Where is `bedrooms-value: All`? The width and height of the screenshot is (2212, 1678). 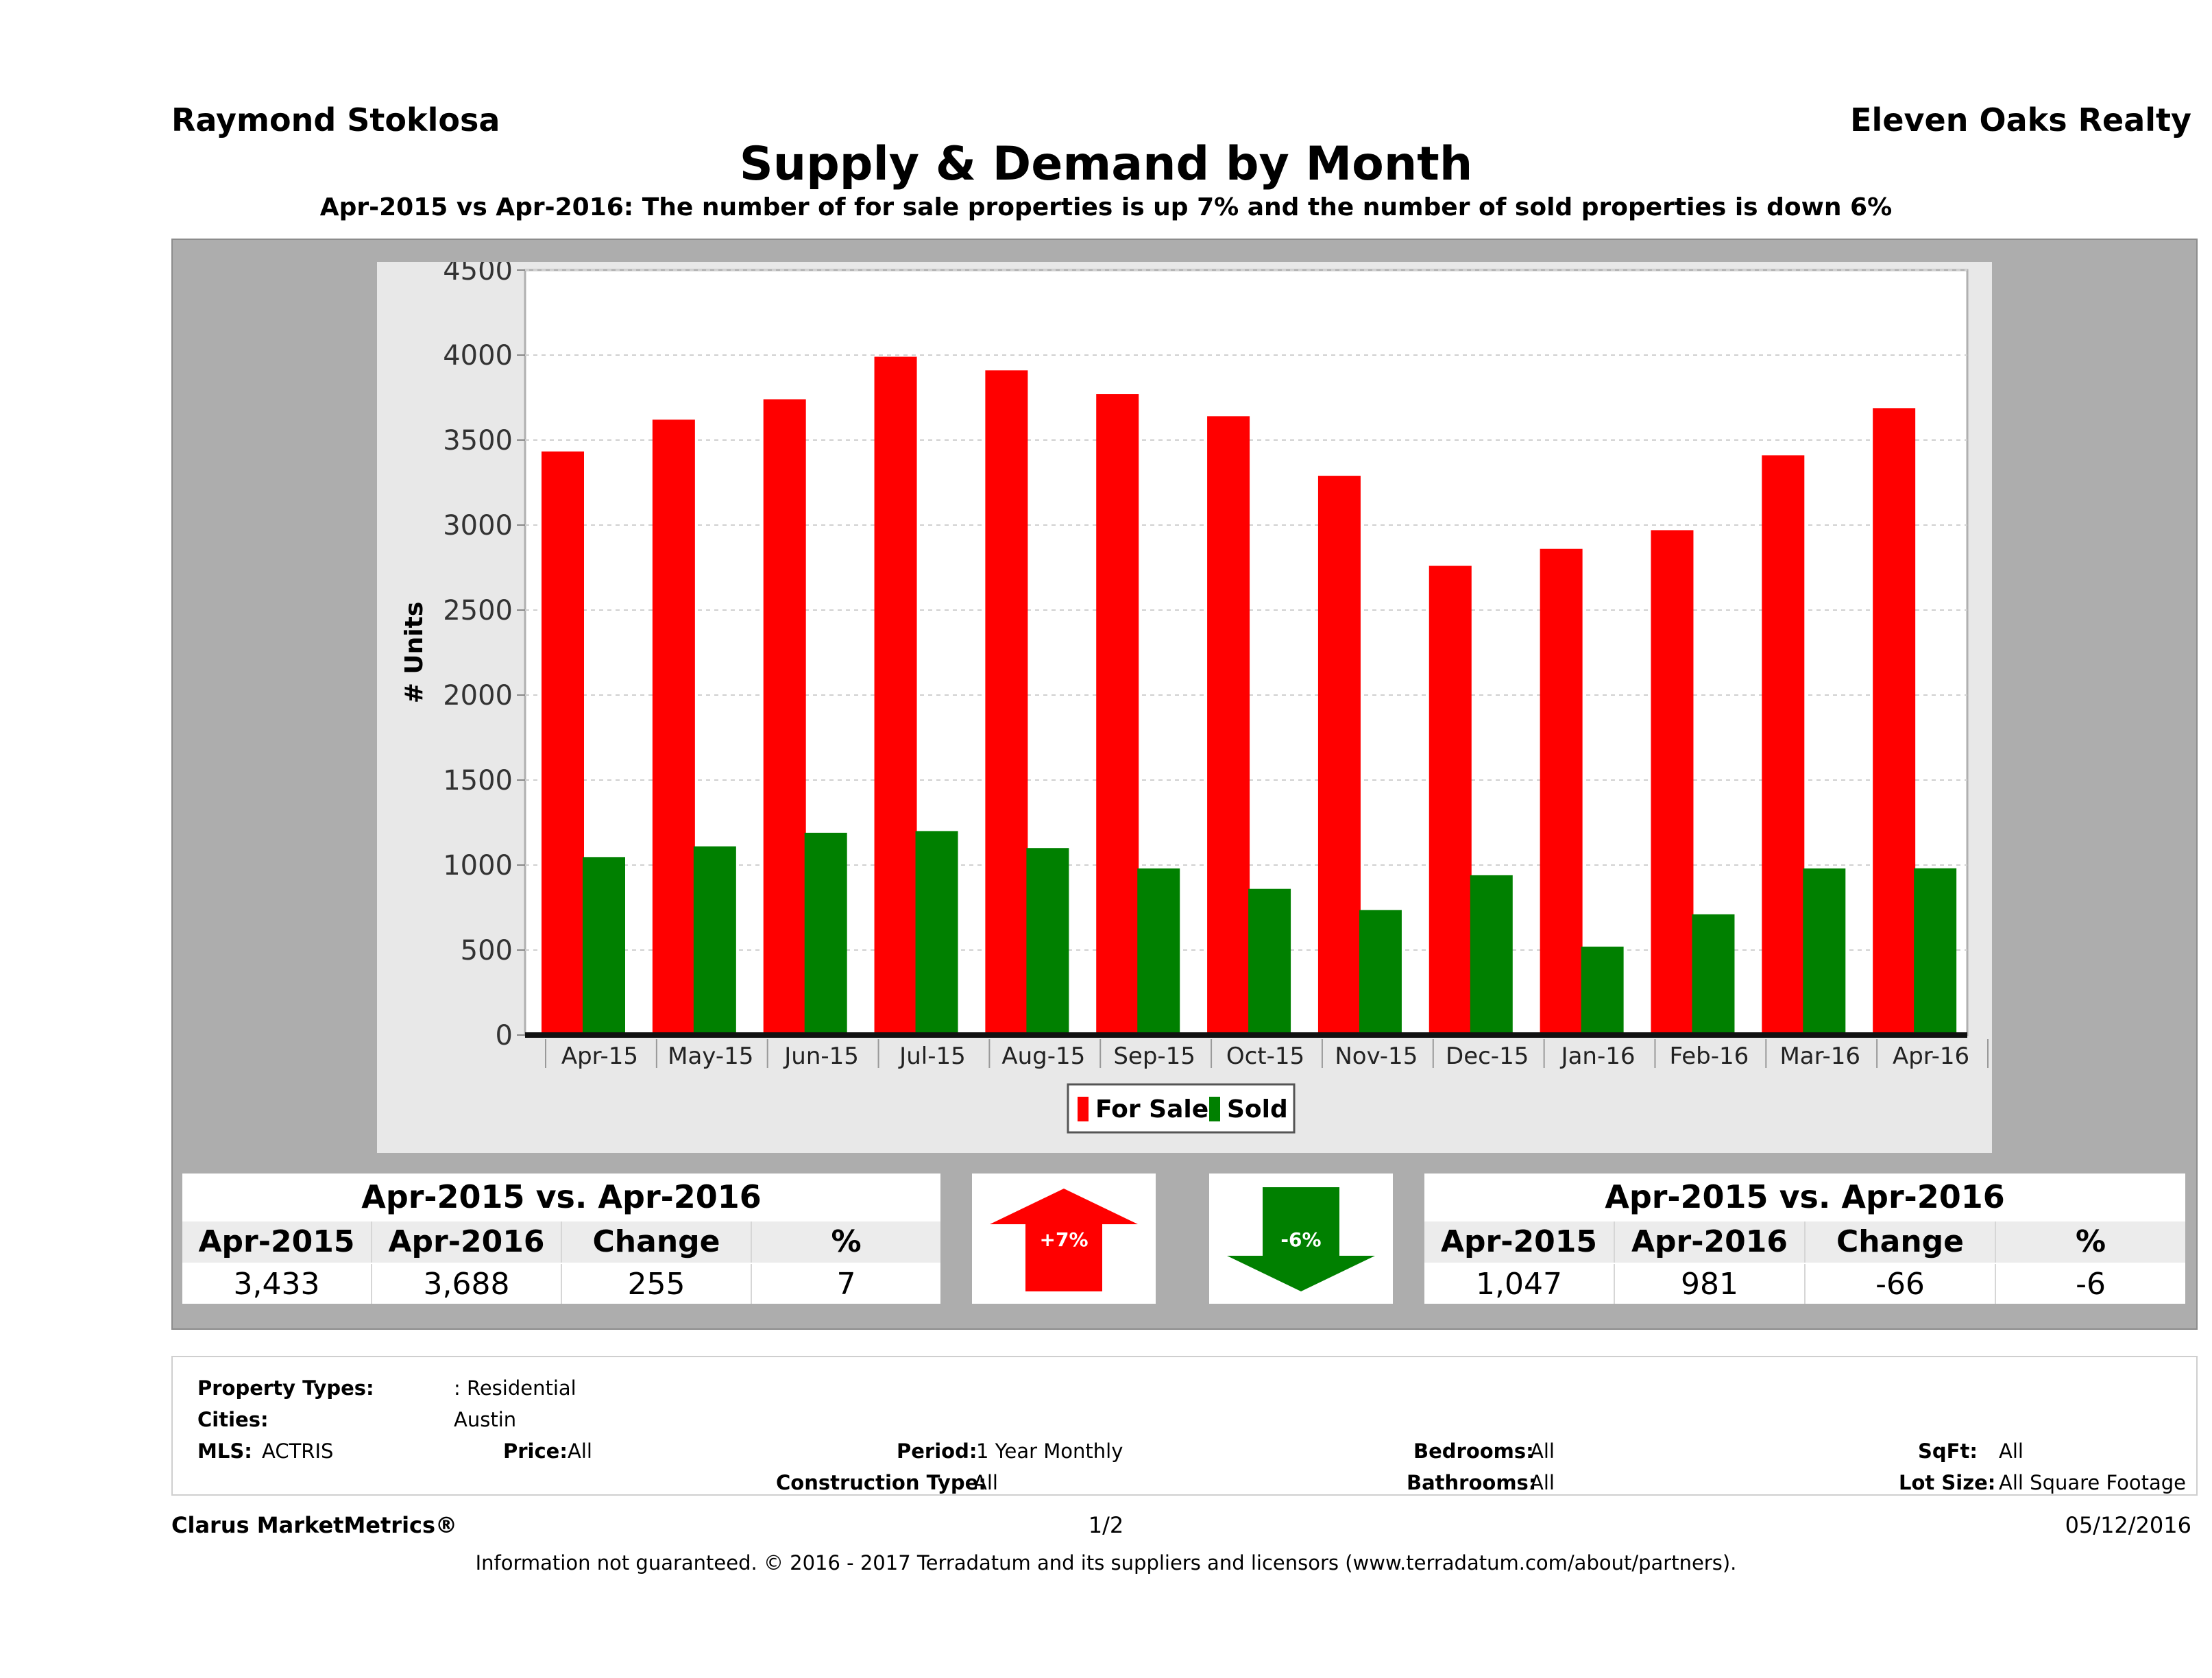
bedrooms-value: All is located at coordinates (1543, 1451).